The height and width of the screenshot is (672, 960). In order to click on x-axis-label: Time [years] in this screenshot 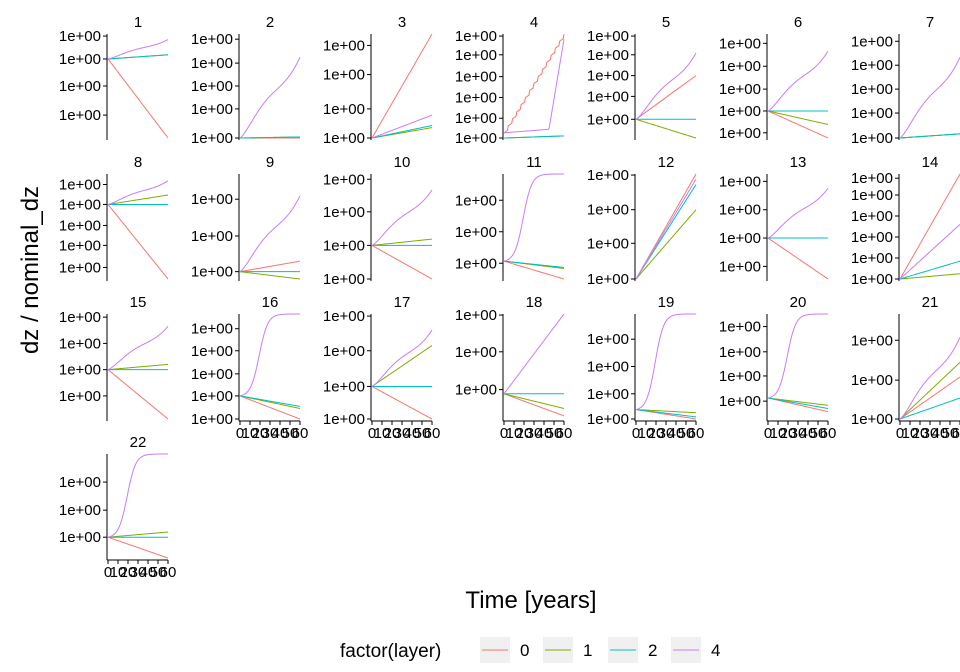, I will do `click(530, 600)`.